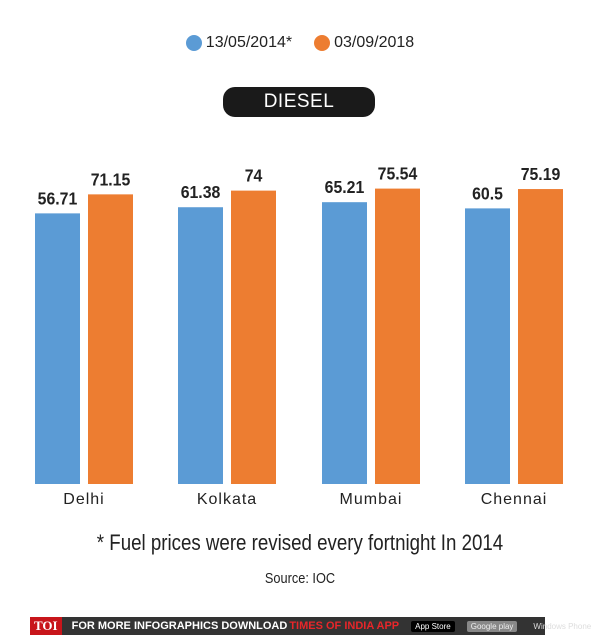  What do you see at coordinates (433, 626) in the screenshot?
I see `app-store-badge: App Store` at bounding box center [433, 626].